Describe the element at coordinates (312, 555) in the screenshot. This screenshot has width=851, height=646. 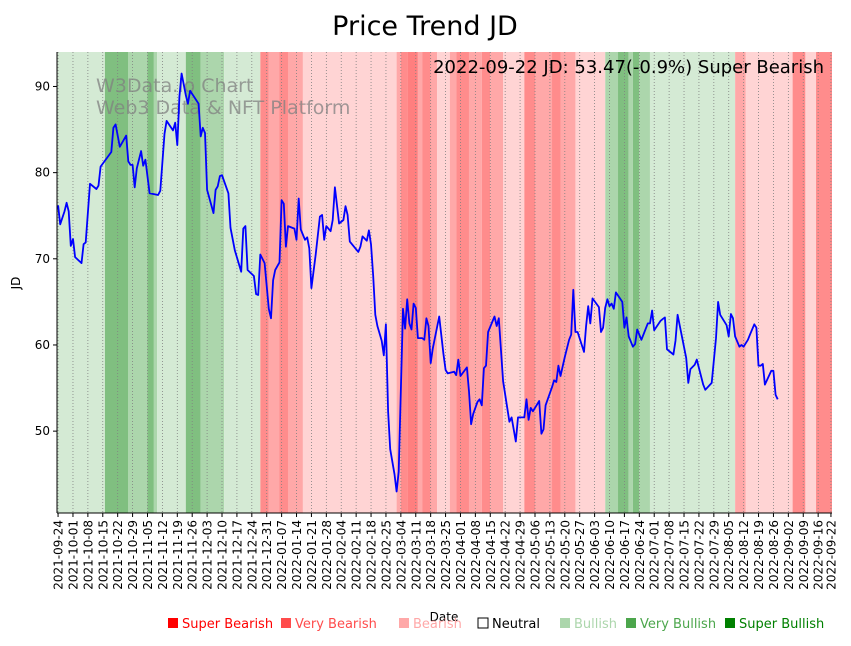
I see `x-tick-label: 2022-01-21` at that location.